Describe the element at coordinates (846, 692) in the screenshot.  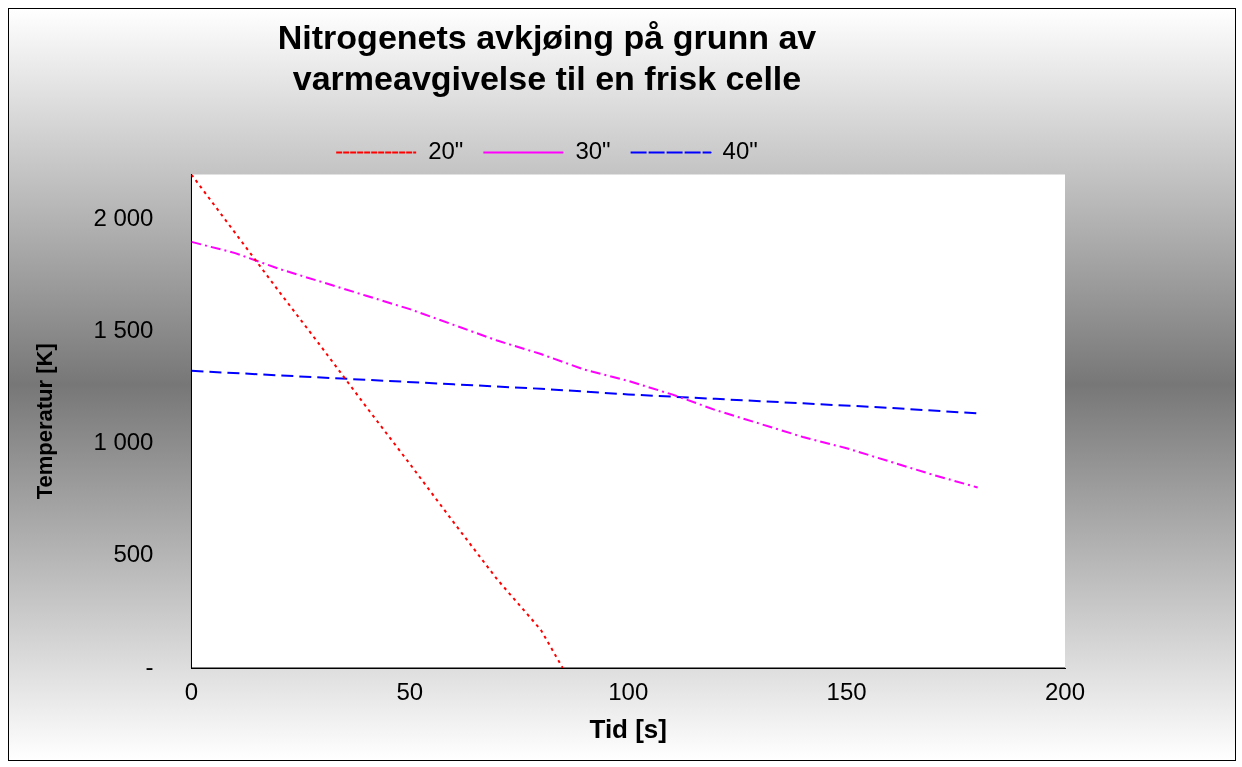
I see `x-tick-label: 150` at that location.